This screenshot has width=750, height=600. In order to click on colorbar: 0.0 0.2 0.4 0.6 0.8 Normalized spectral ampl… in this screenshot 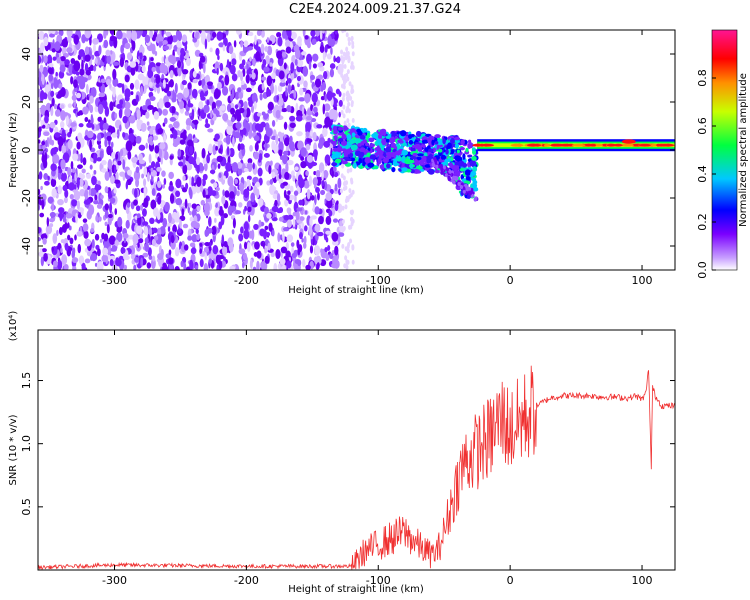, I will do `click(722, 154)`.